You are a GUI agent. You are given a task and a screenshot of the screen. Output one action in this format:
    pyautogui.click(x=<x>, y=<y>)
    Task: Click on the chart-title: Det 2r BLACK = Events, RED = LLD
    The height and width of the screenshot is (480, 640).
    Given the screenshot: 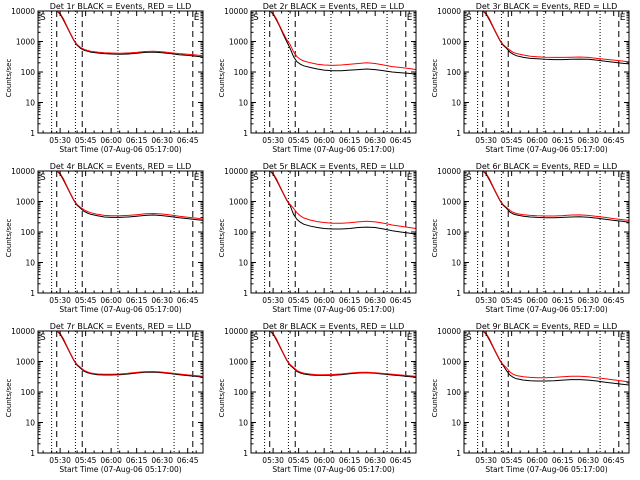 What is the action you would take?
    pyautogui.click(x=334, y=6)
    